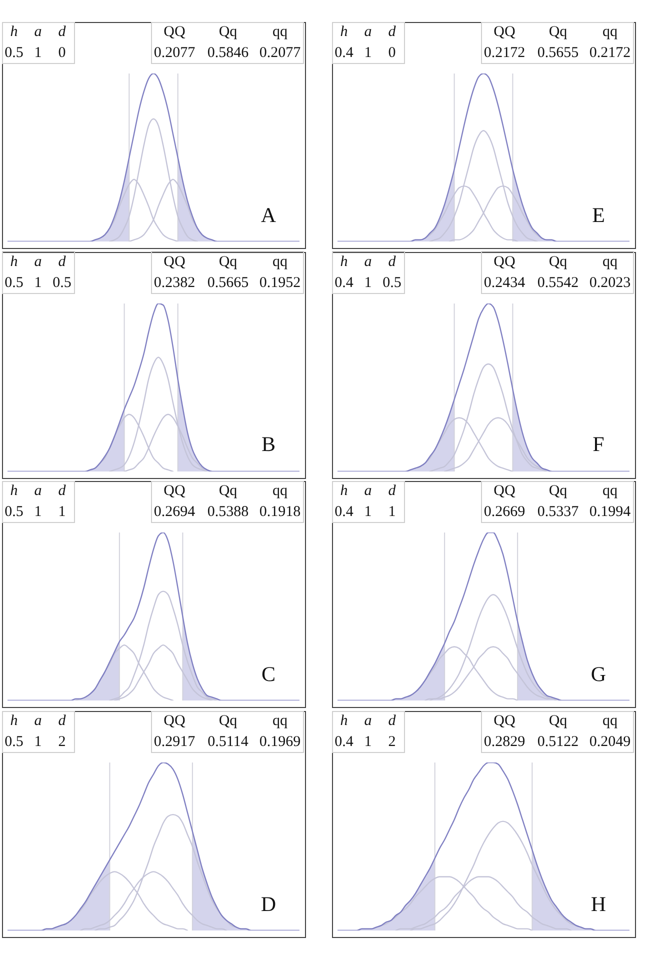 Image resolution: width=651 pixels, height=956 pixels. Describe the element at coordinates (598, 674) in the screenshot. I see `text: G` at that location.